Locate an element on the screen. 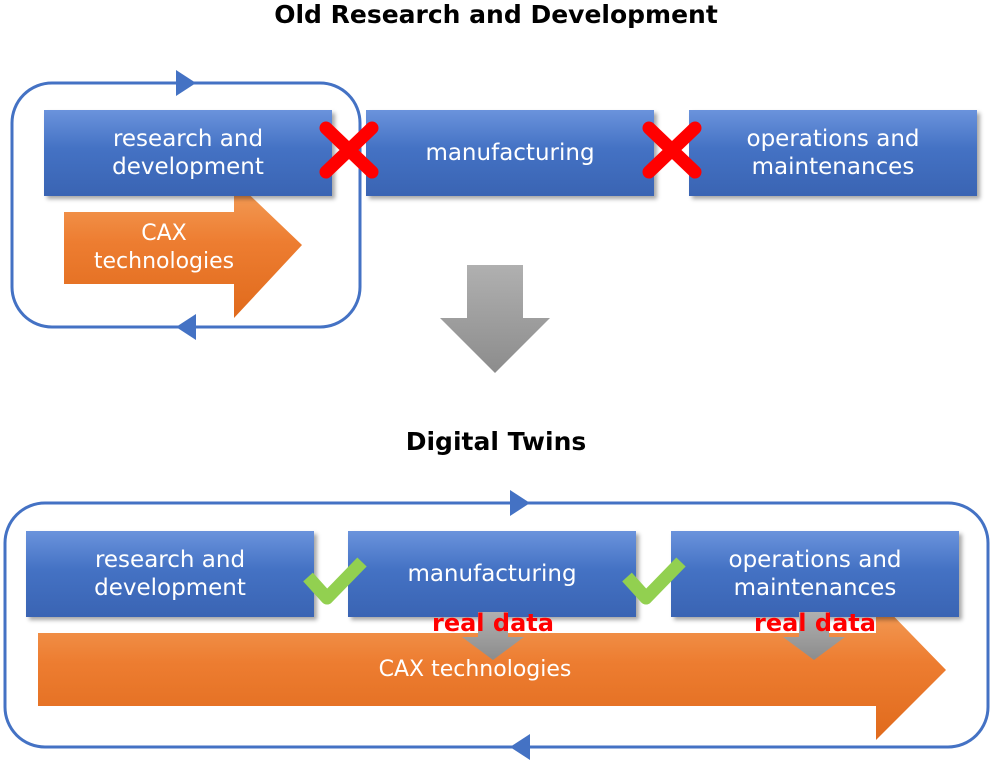 This screenshot has width=992, height=762. top-cax-arrow is located at coordinates (183, 249).